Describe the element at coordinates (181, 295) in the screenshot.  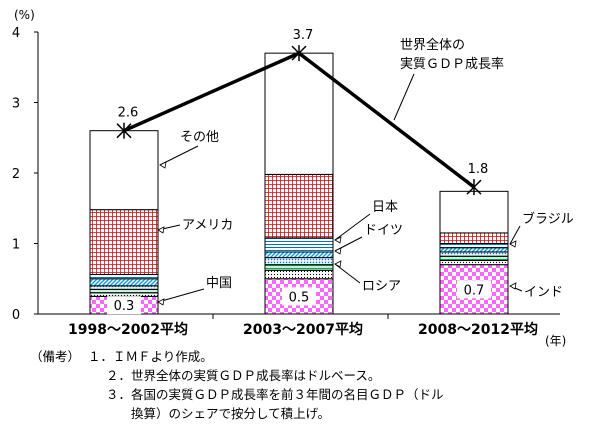
I see `callout-leader-china` at that location.